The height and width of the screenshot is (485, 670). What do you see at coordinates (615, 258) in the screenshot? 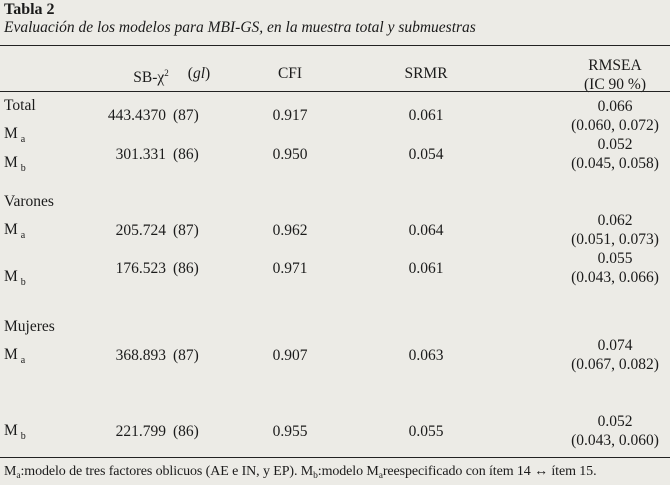
I see `rmsea-value: 0.055` at bounding box center [615, 258].